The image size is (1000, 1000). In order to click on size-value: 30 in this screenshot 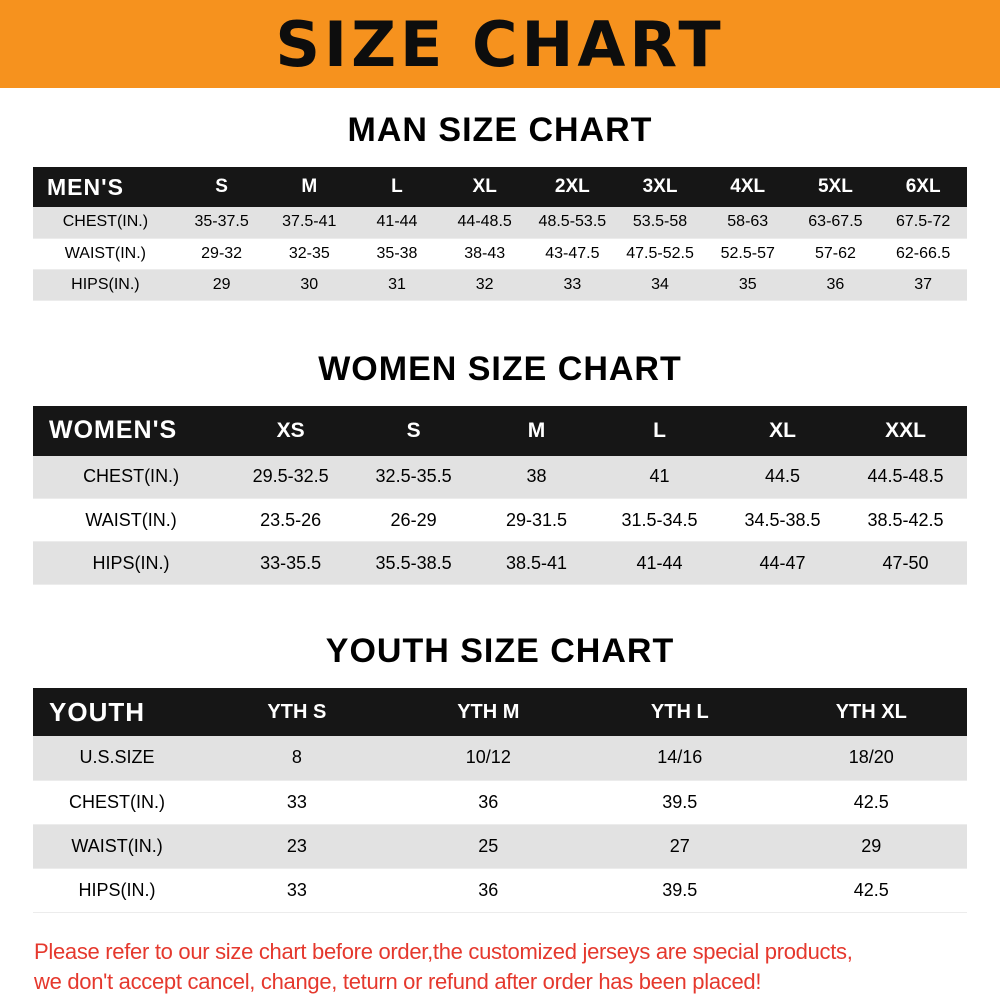, I will do `click(309, 284)`.